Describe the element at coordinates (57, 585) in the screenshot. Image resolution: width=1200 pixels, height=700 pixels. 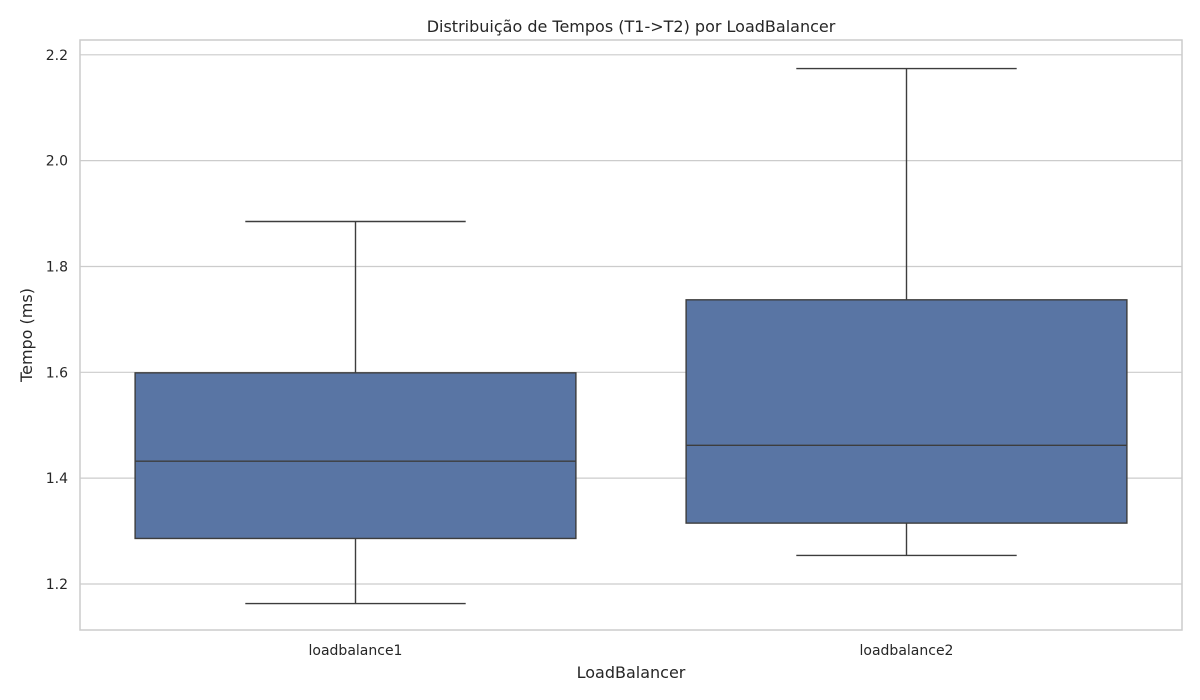
I see `y-tick-label: 1.2` at that location.